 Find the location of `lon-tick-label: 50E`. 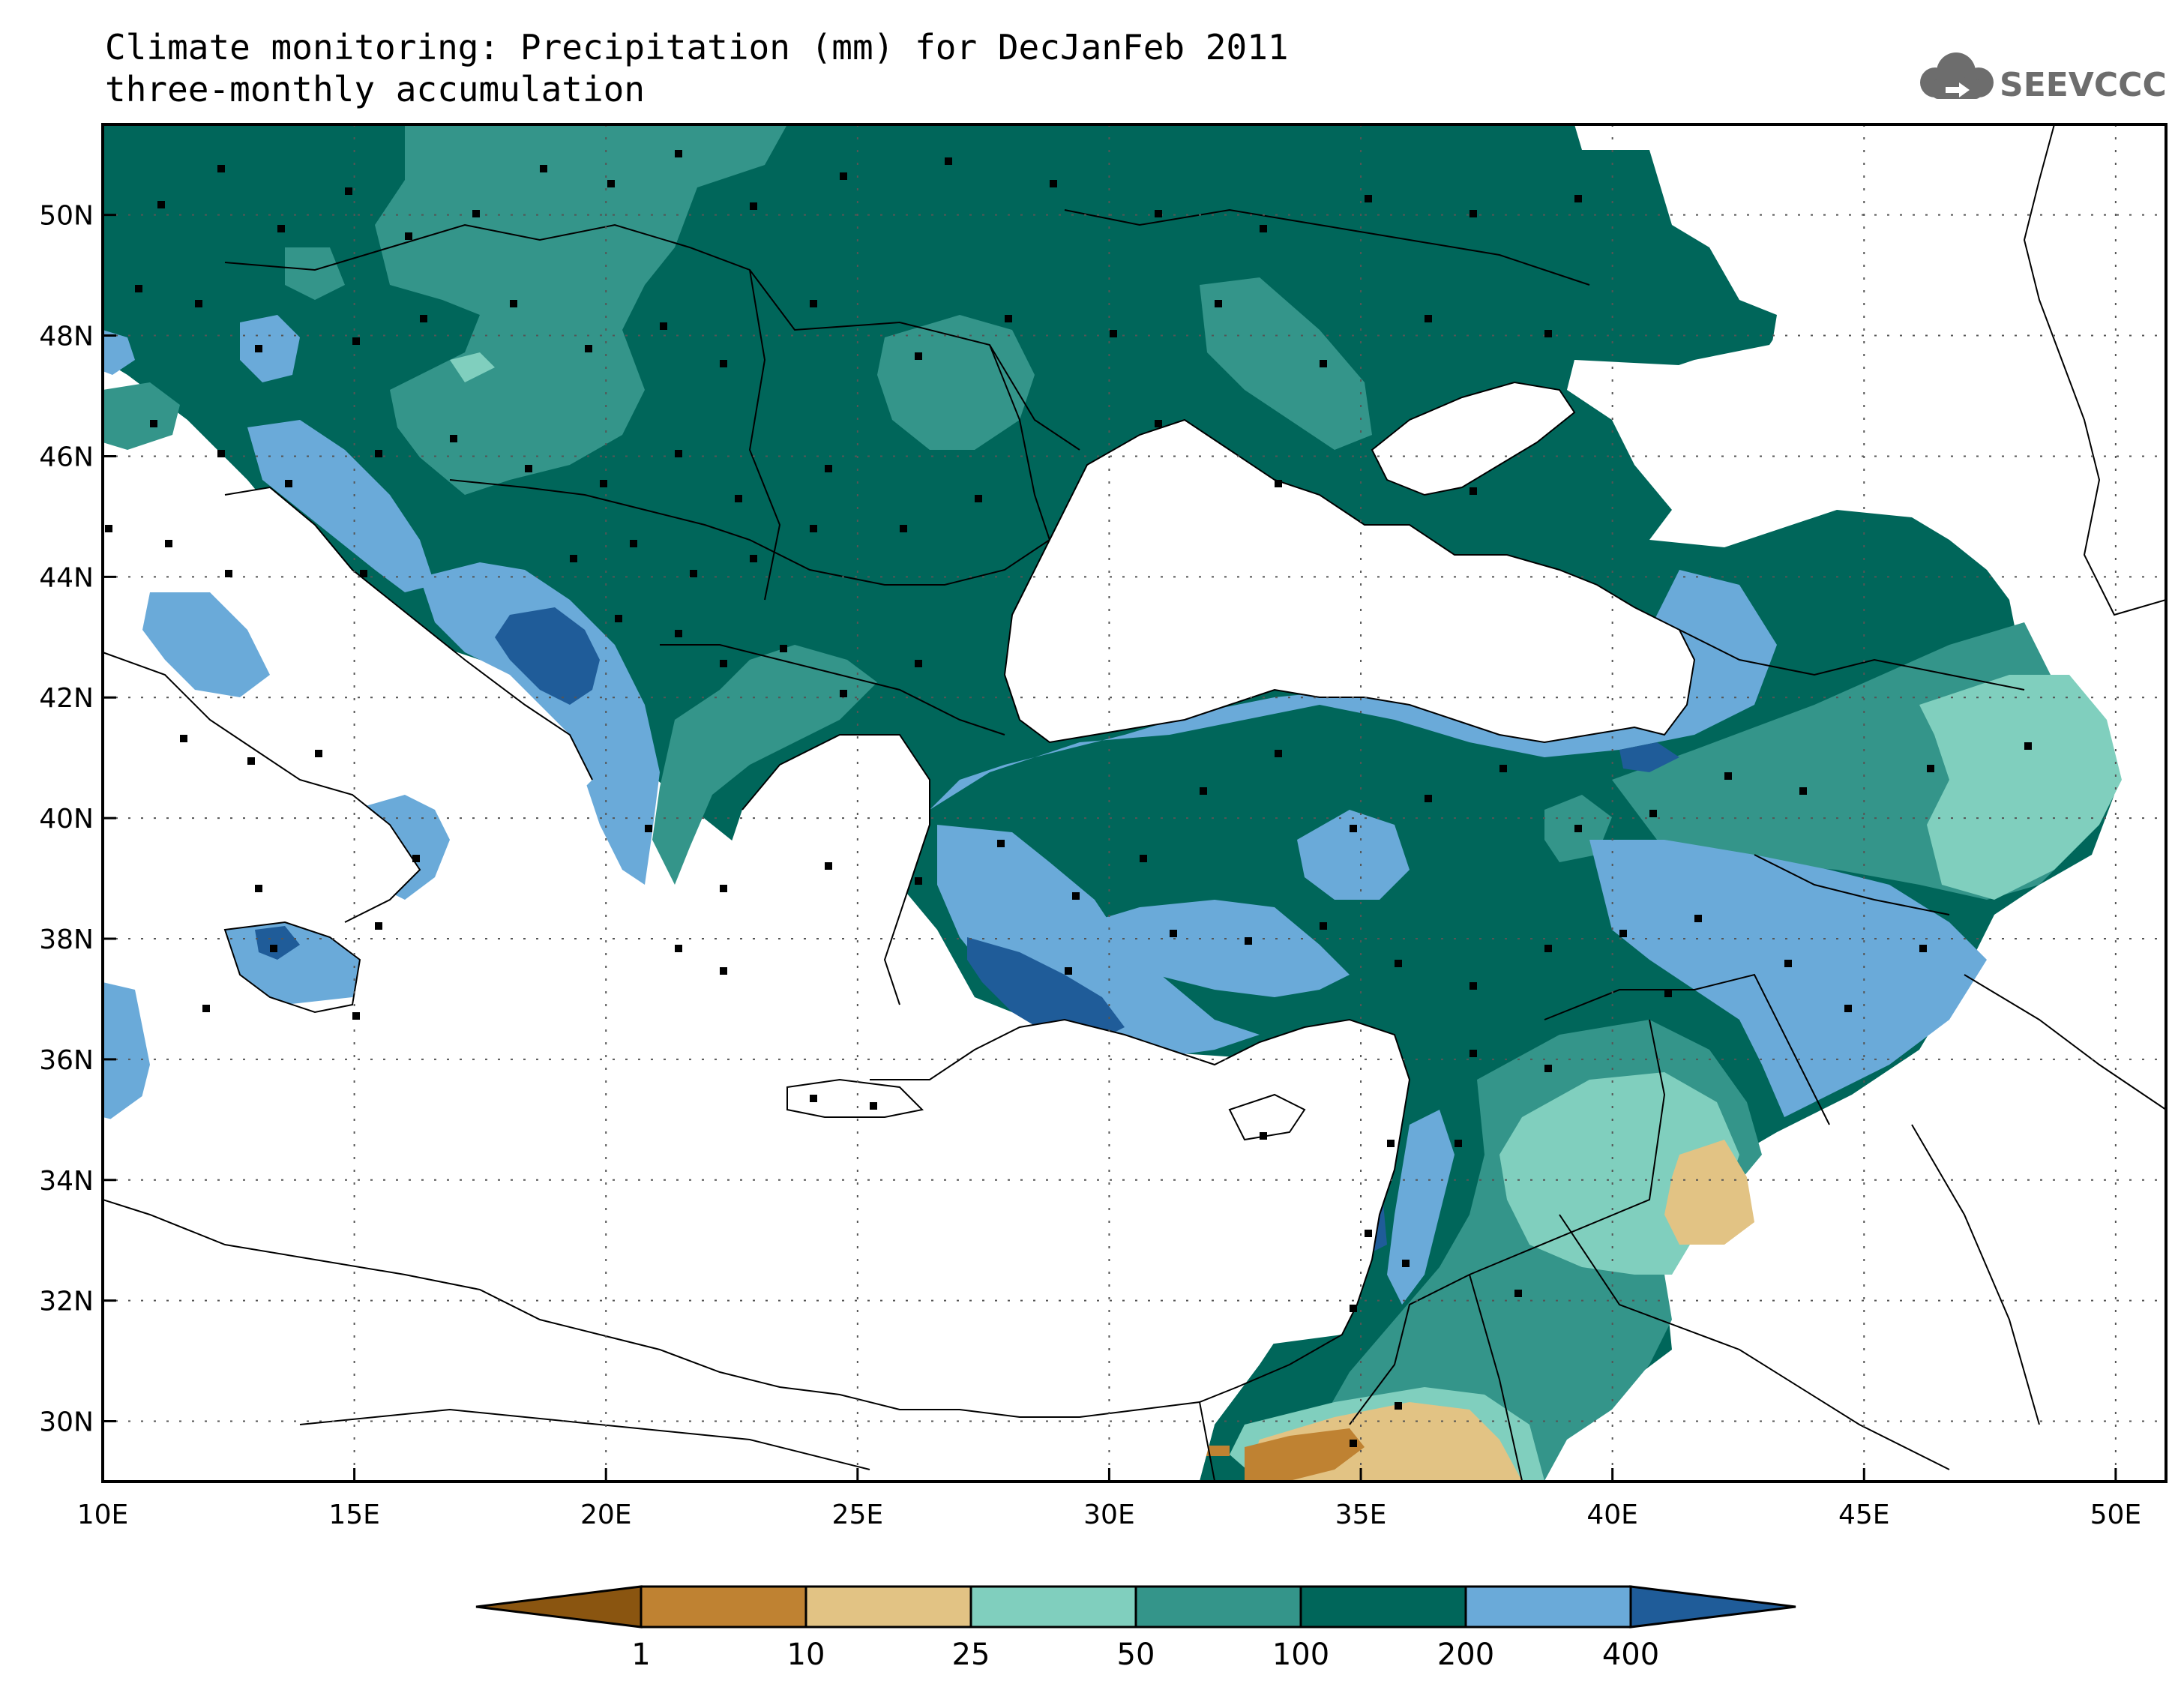

lon-tick-label: 50E is located at coordinates (2116, 1515).